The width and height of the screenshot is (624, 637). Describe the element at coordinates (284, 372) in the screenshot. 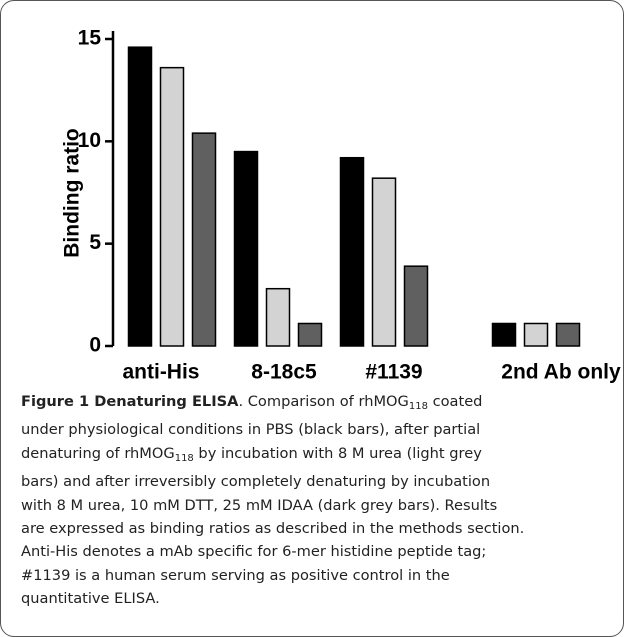

I see `x-tick-label: 8-18c5` at that location.